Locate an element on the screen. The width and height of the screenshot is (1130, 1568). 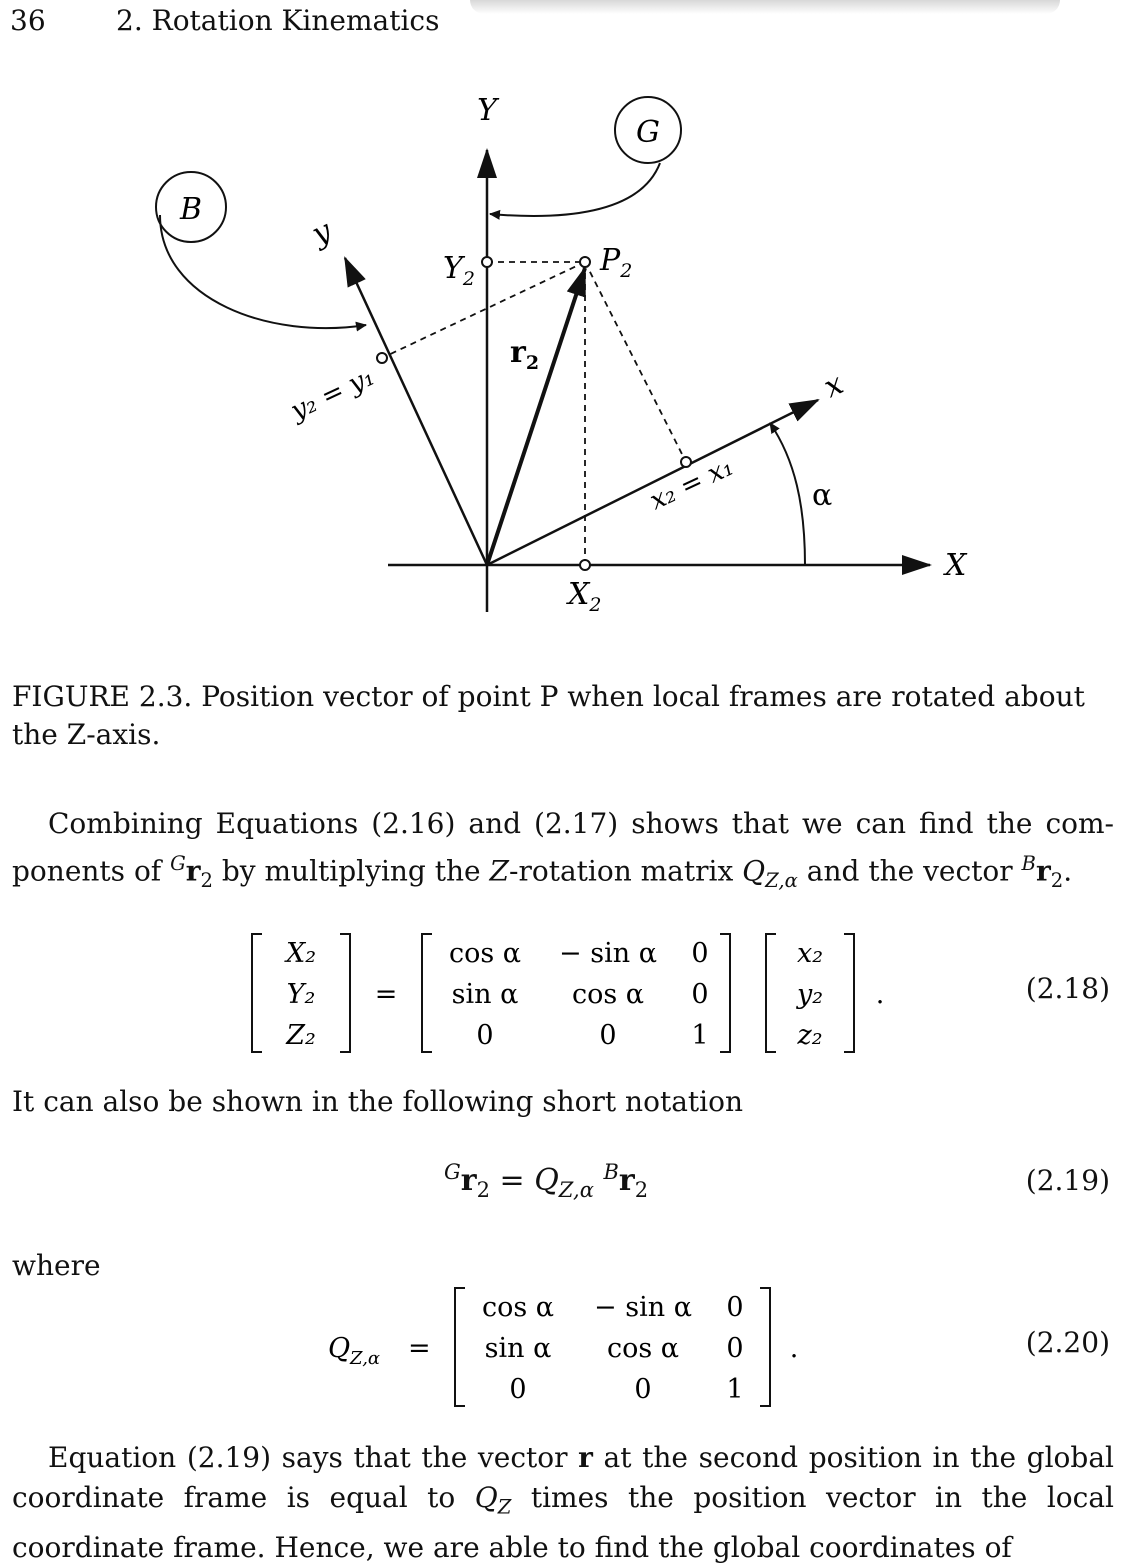
eq220-period: . is located at coordinates (794, 1348).